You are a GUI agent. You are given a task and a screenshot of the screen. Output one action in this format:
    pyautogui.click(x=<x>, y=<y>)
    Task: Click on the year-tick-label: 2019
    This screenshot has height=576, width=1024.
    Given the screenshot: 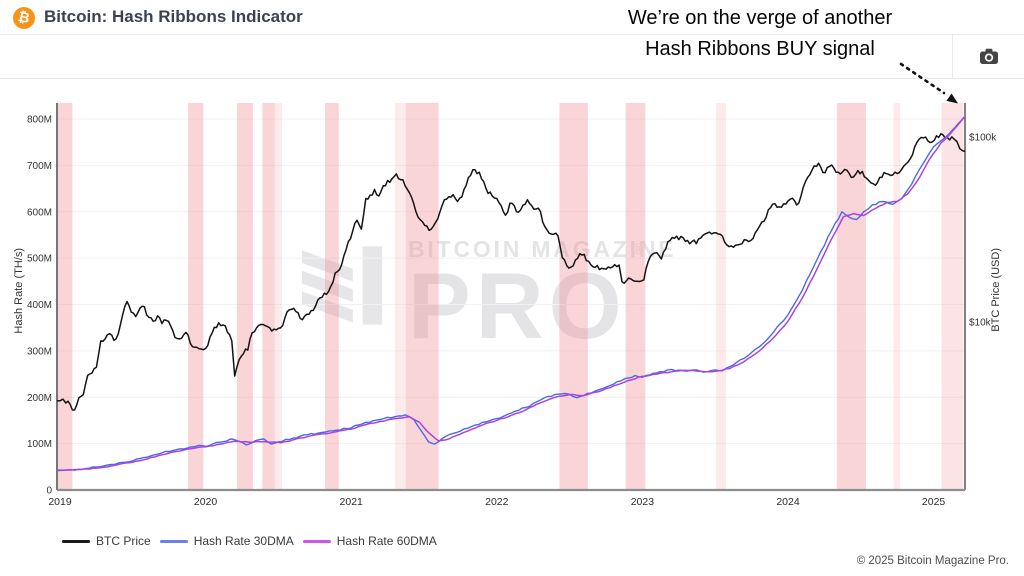 What is the action you would take?
    pyautogui.click(x=60, y=502)
    